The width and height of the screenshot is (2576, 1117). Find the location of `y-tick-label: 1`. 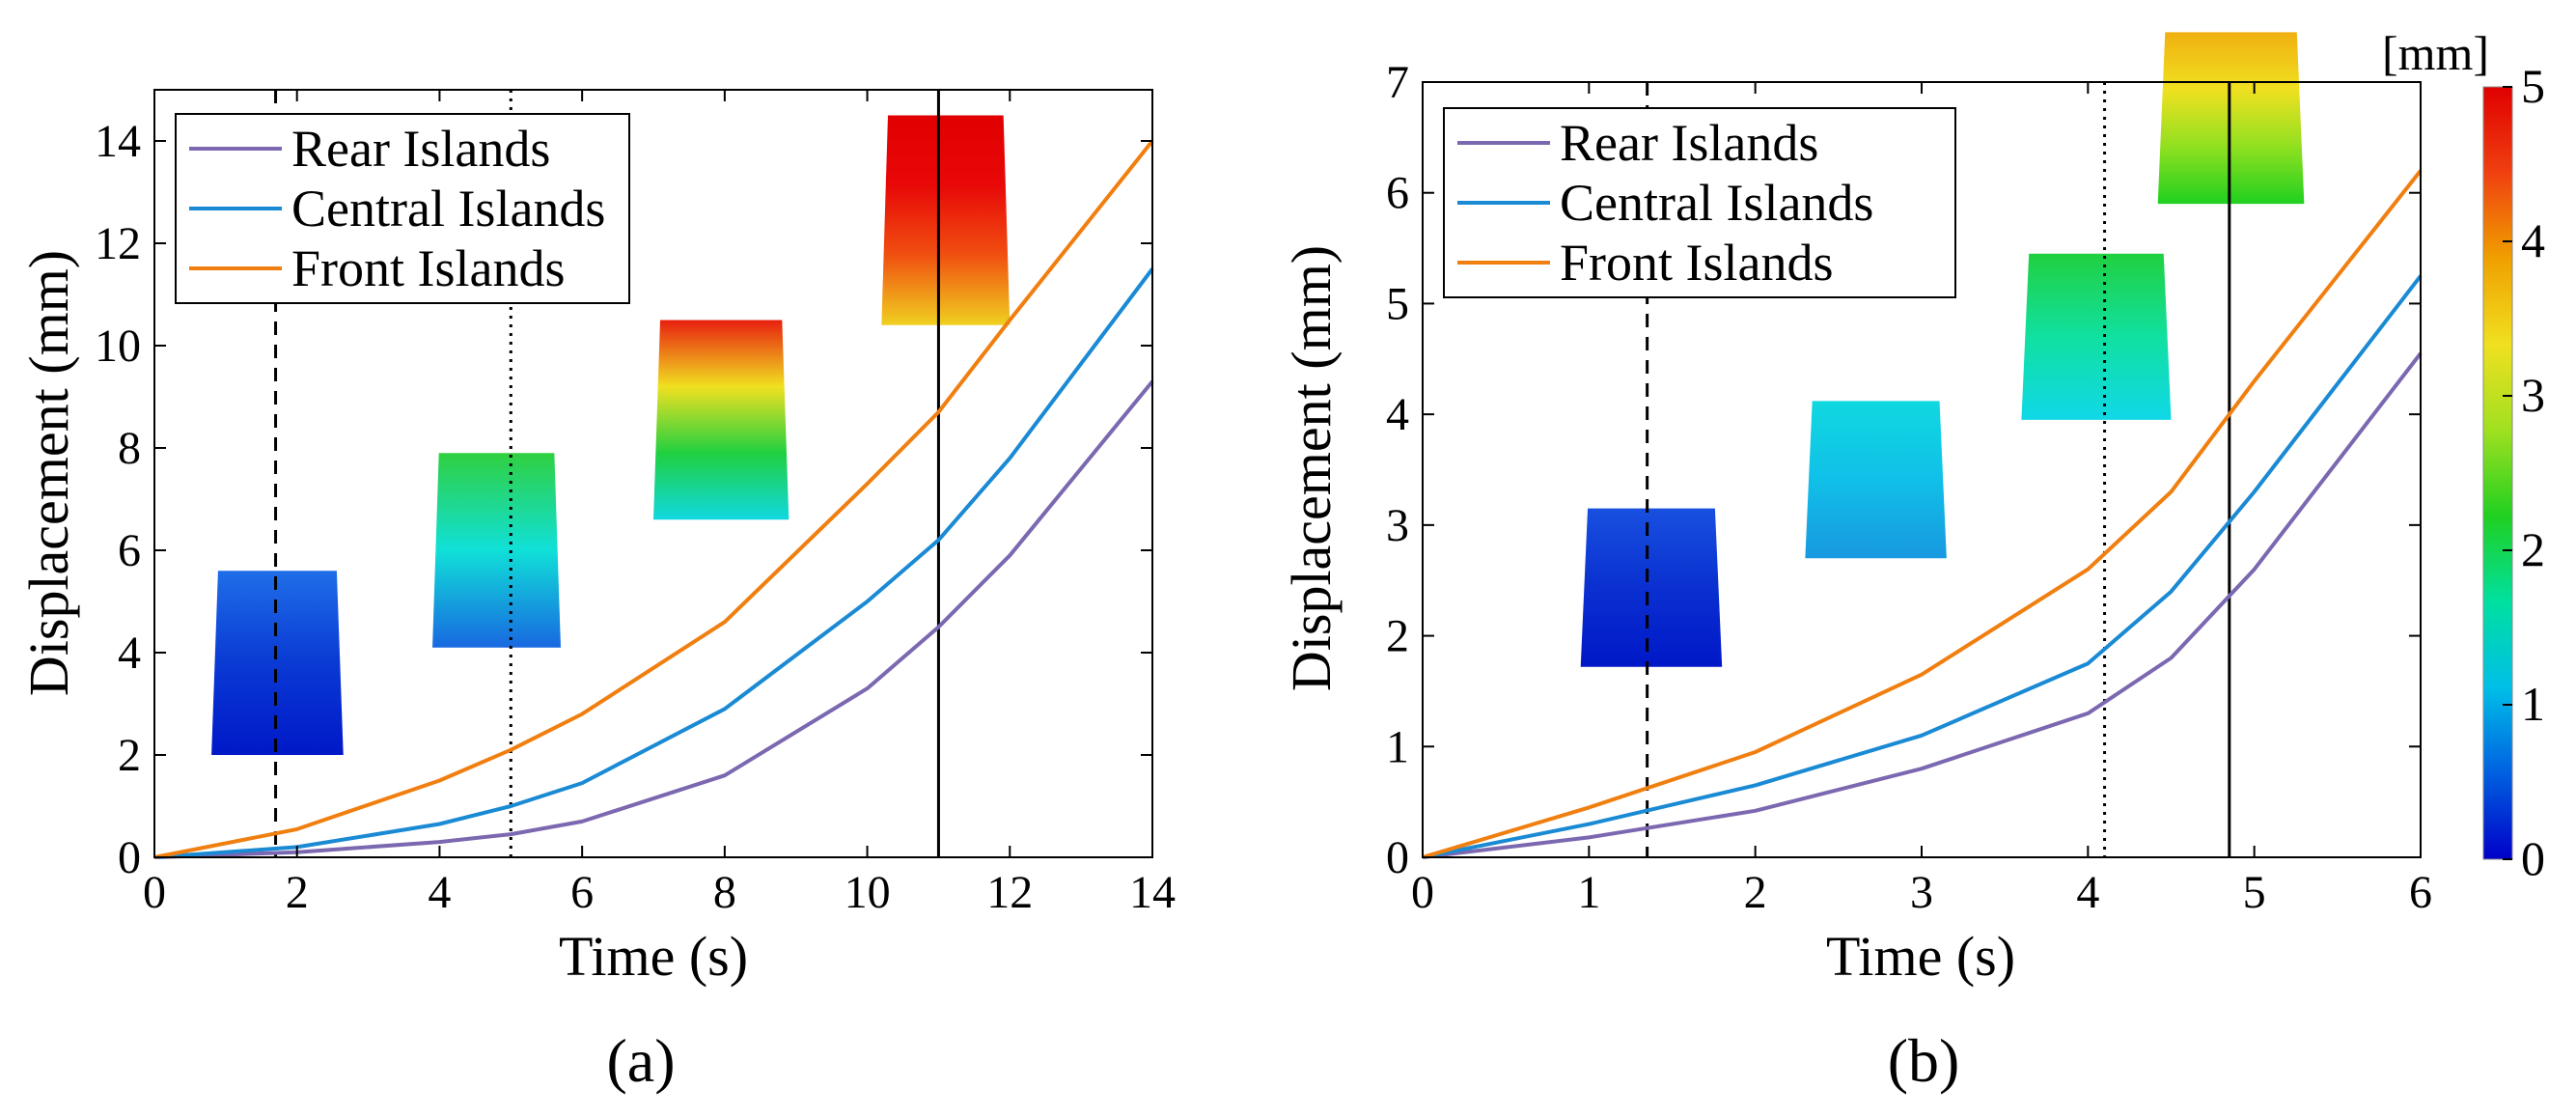

y-tick-label: 1 is located at coordinates (1397, 746).